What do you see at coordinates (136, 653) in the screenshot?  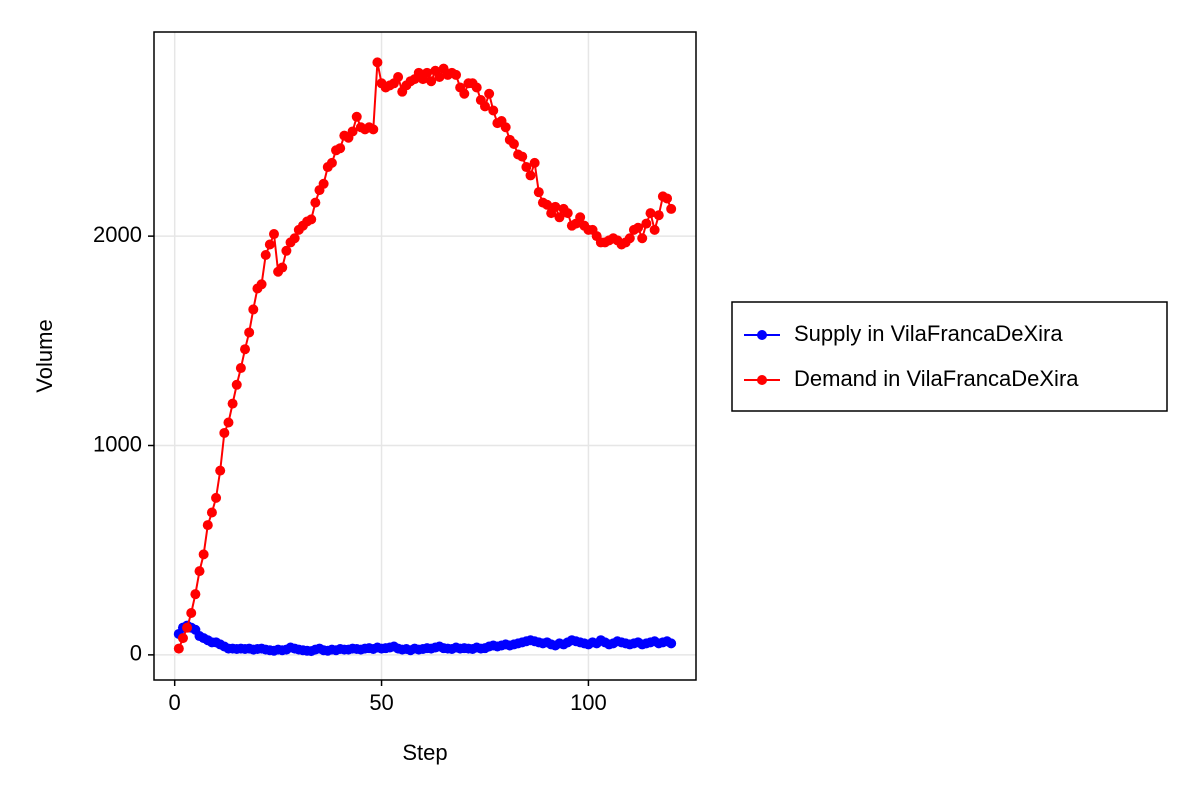 I see `y-tick-label: 0` at bounding box center [136, 653].